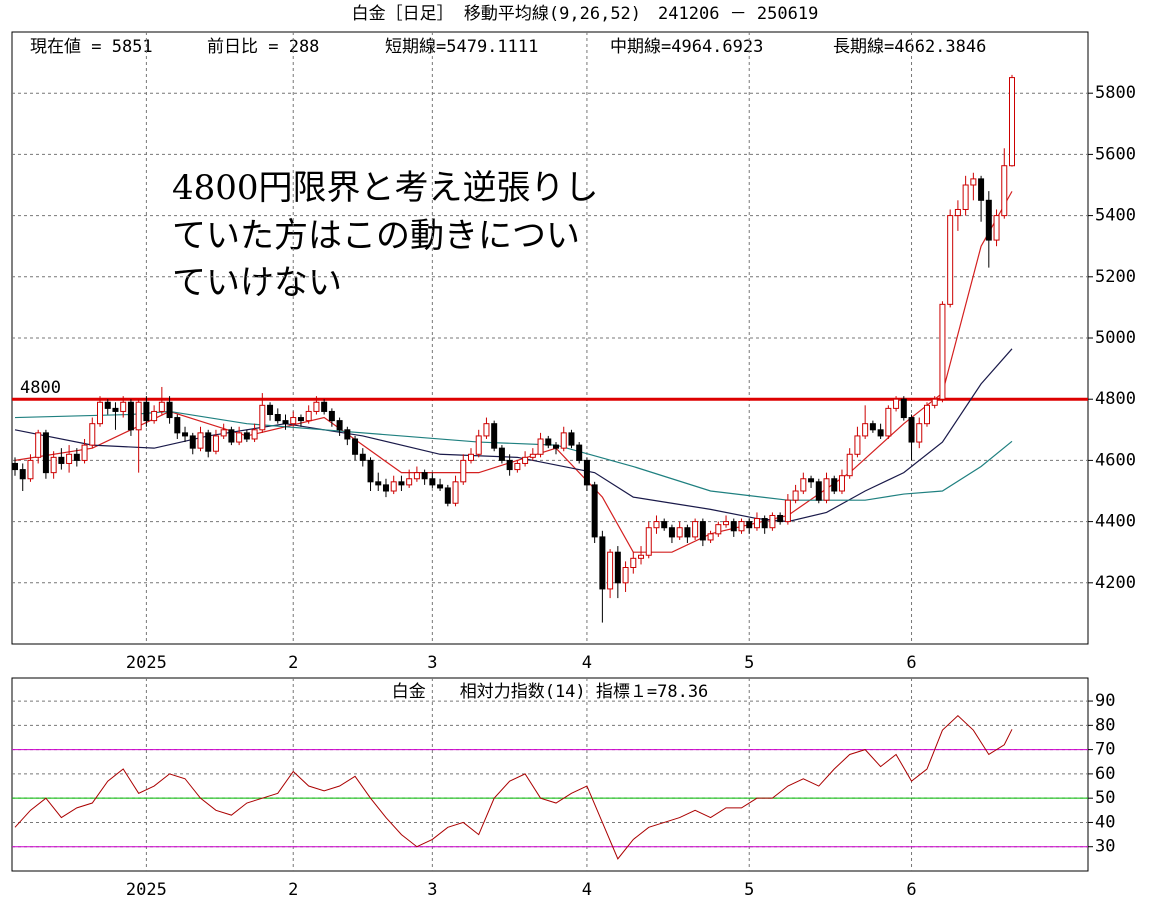 The width and height of the screenshot is (1171, 902). Describe the element at coordinates (749, 663) in the screenshot. I see `x-tick-label: 5` at that location.